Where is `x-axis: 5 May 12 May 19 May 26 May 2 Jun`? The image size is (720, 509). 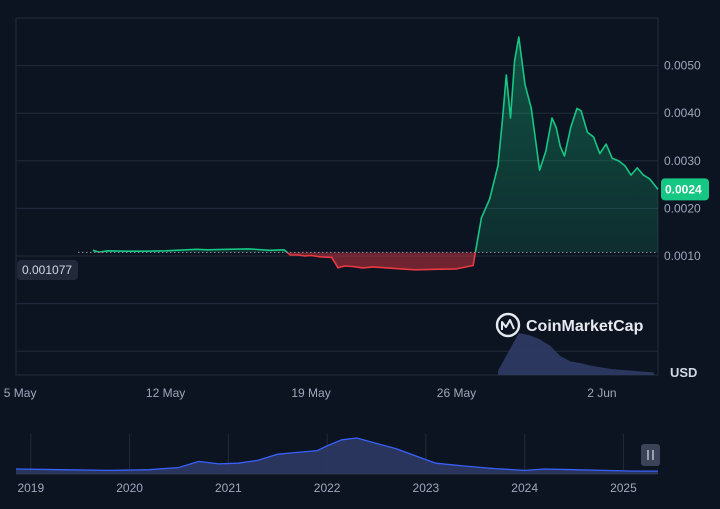 x-axis: 5 May 12 May 19 May 26 May 2 Jun is located at coordinates (310, 393).